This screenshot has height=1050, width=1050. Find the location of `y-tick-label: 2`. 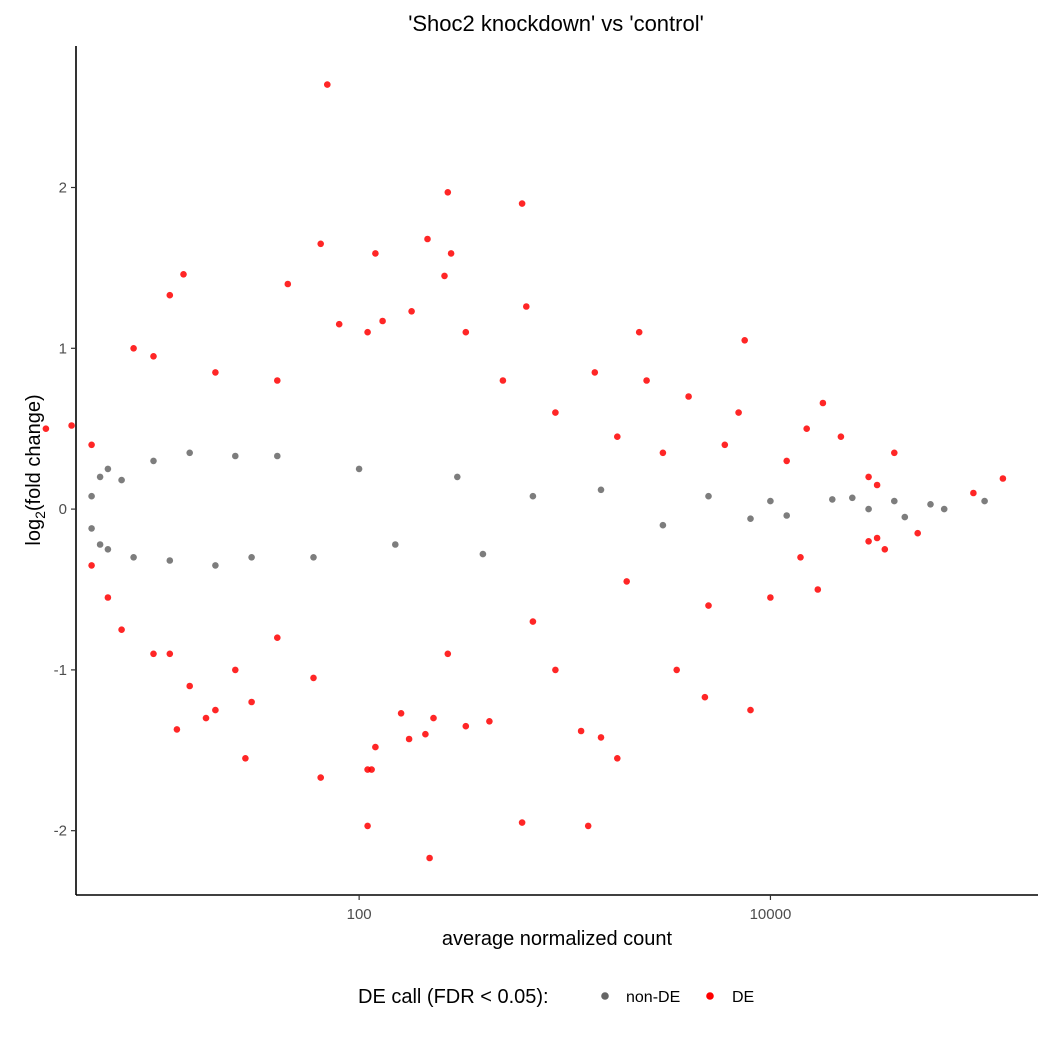

y-tick-label: 2 is located at coordinates (63, 188).